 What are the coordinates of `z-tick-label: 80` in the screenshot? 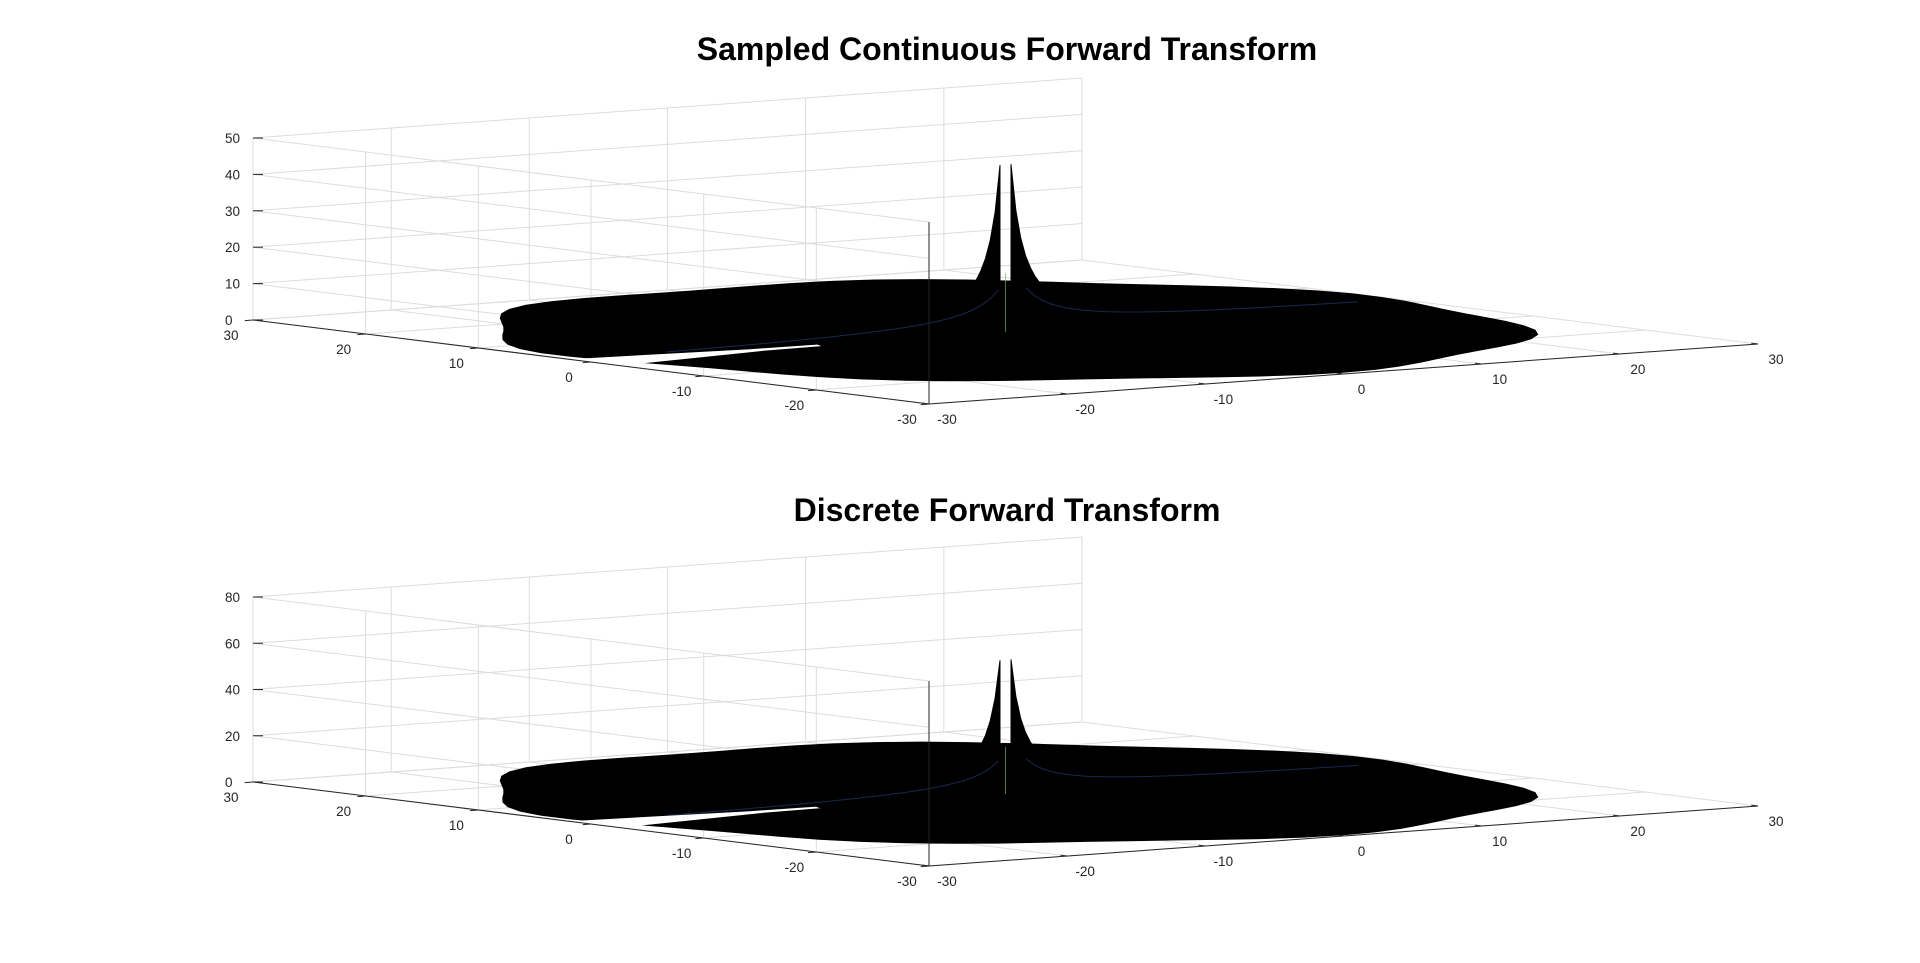 It's located at (232, 597).